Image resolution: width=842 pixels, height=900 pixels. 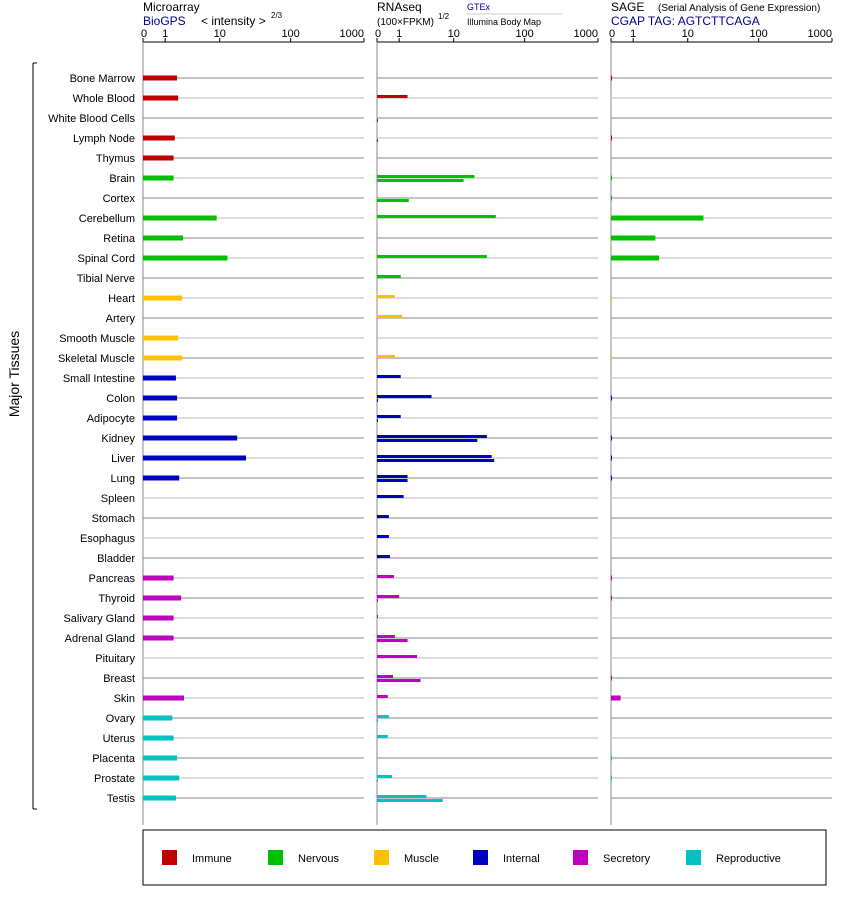 I want to click on legend-item: Reproductive, so click(x=733, y=857).